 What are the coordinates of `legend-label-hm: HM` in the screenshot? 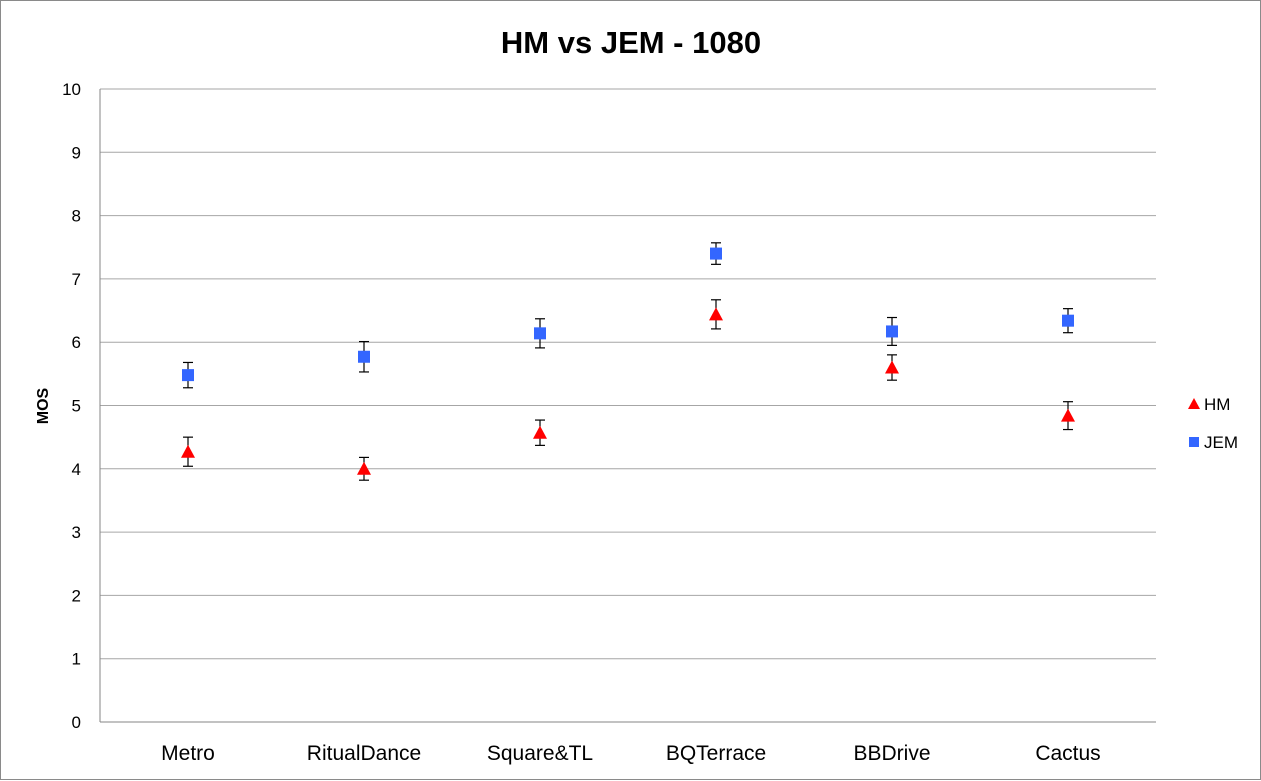 It's located at (1217, 404).